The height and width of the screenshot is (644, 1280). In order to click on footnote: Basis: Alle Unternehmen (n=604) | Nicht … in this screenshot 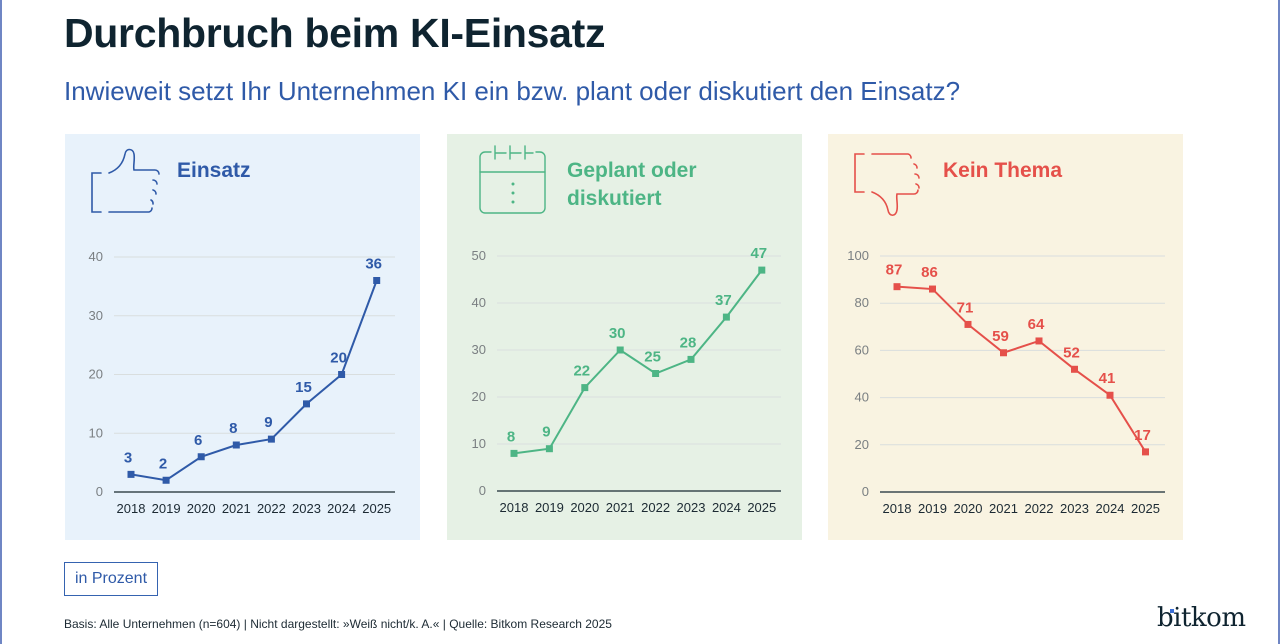, I will do `click(338, 624)`.